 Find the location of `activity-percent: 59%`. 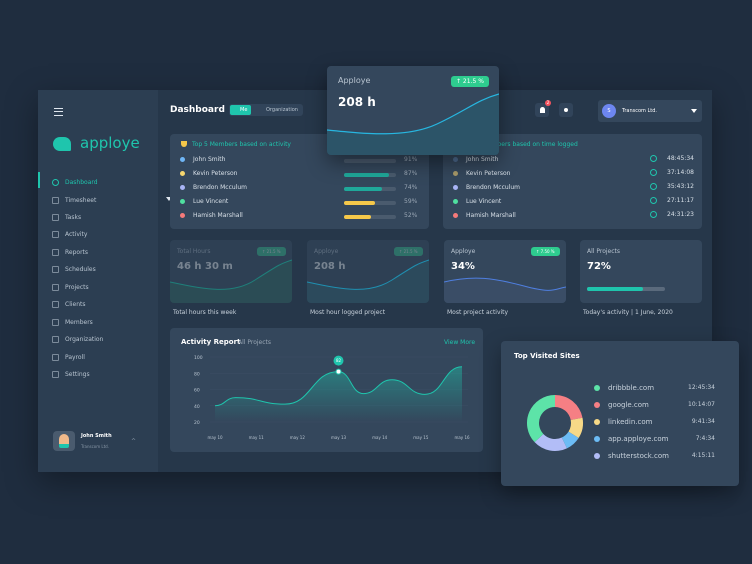

activity-percent: 59% is located at coordinates (411, 201).